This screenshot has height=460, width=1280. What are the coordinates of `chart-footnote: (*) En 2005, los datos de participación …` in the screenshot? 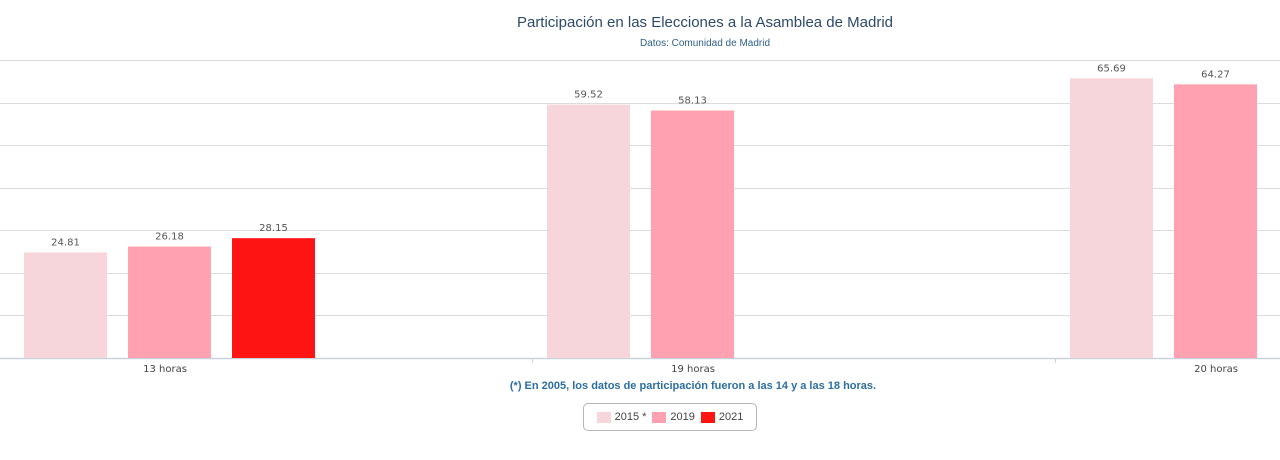 It's located at (693, 386).